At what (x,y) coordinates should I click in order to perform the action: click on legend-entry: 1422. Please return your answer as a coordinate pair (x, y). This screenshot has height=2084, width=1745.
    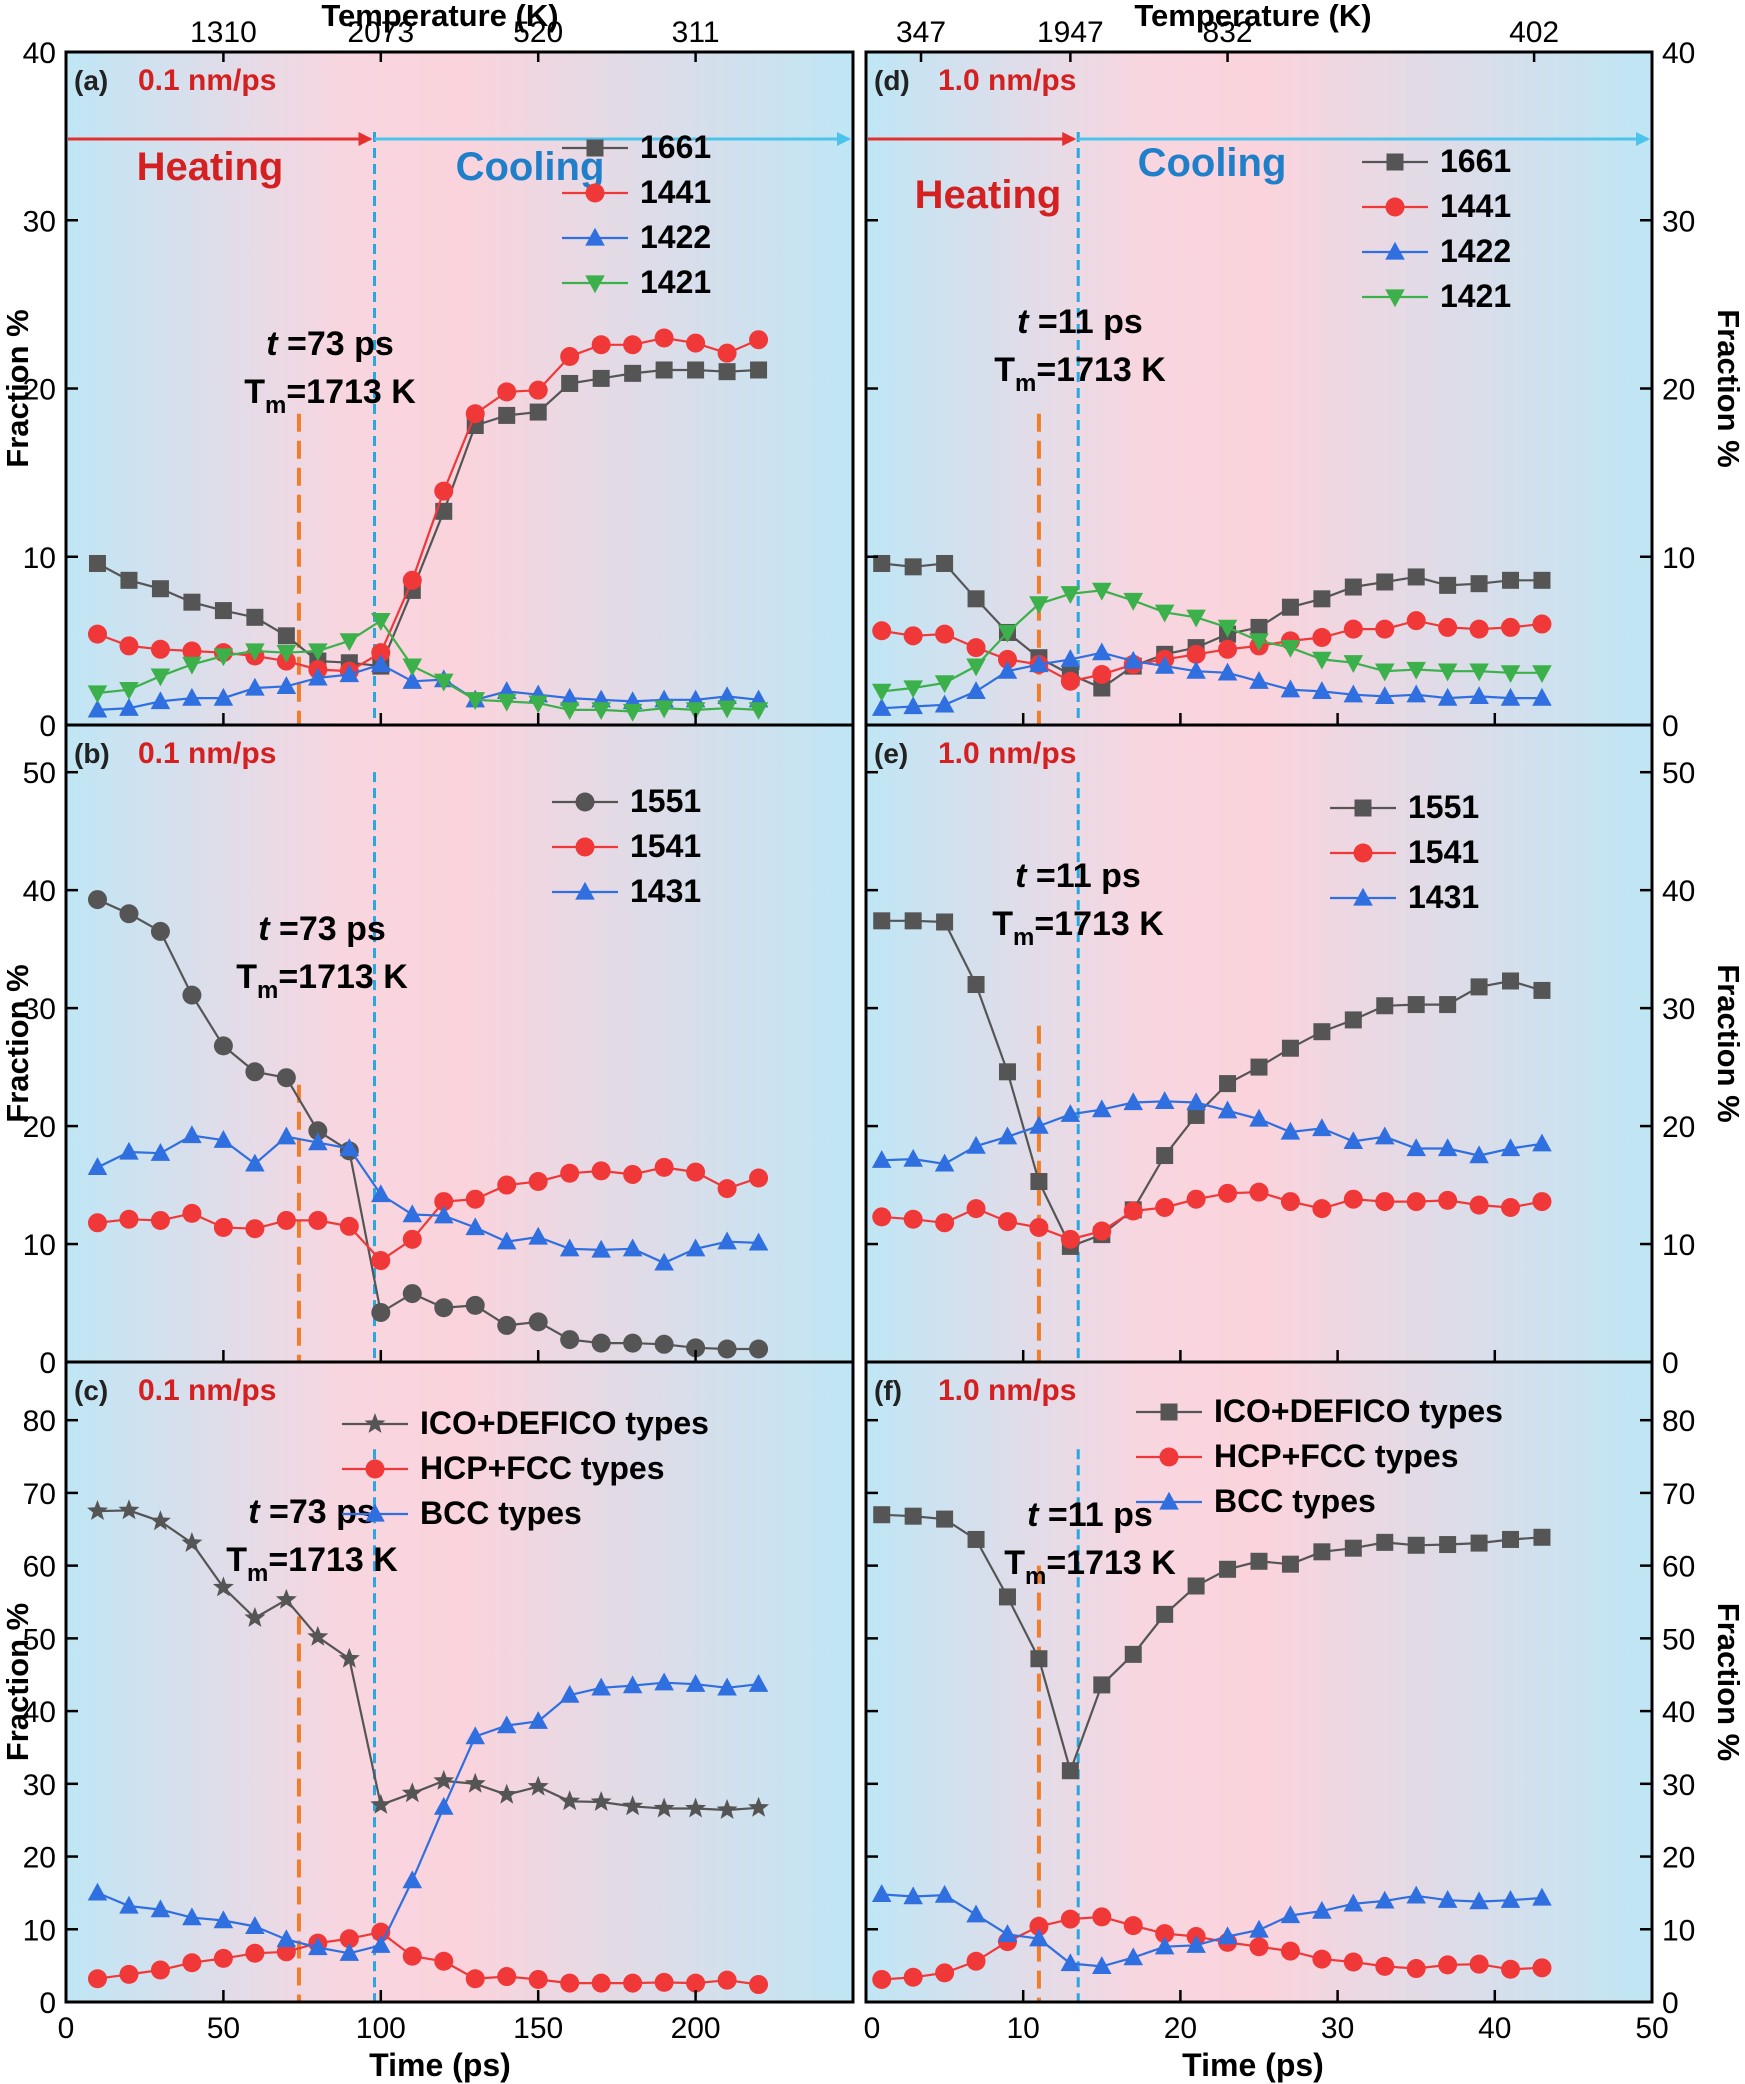
    Looking at the image, I should click on (1475, 251).